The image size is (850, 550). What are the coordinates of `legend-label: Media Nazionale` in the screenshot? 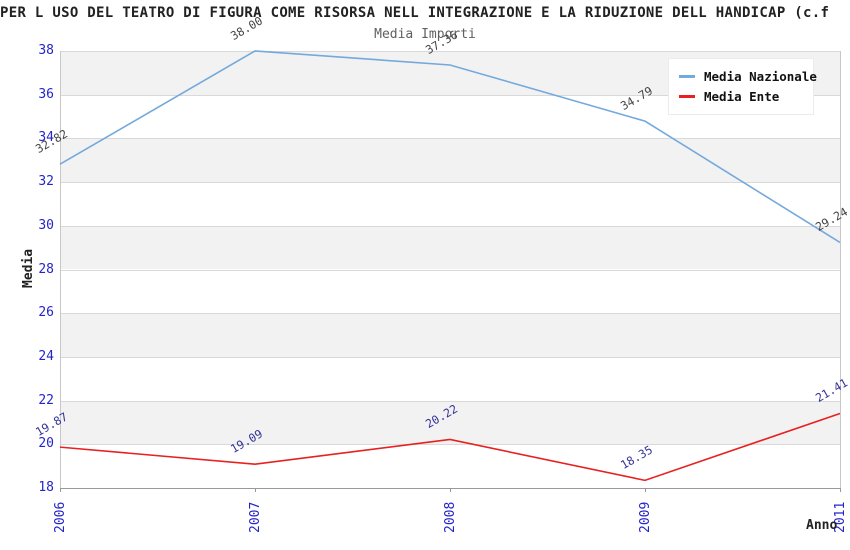 It's located at (760, 76).